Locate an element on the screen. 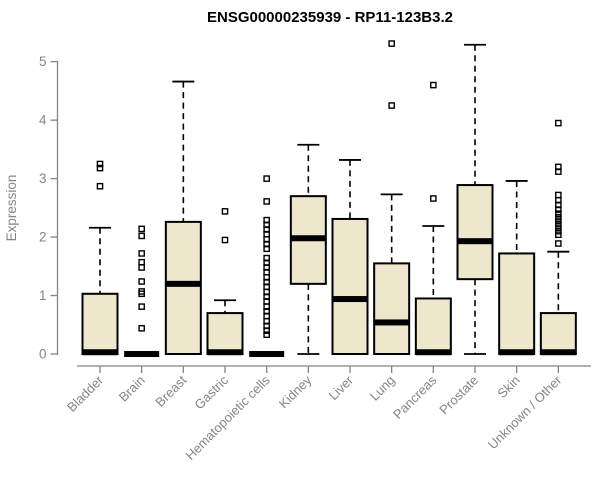 The image size is (600, 500). x-tick-label: Liver is located at coordinates (341, 387).